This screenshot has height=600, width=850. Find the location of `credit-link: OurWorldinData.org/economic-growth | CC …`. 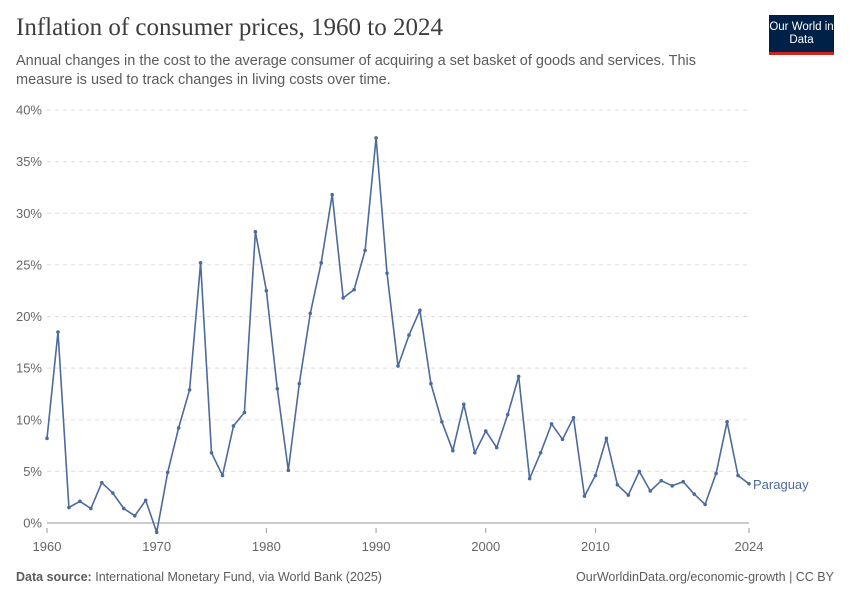

credit-link: OurWorldinData.org/economic-growth | CC … is located at coordinates (705, 577).